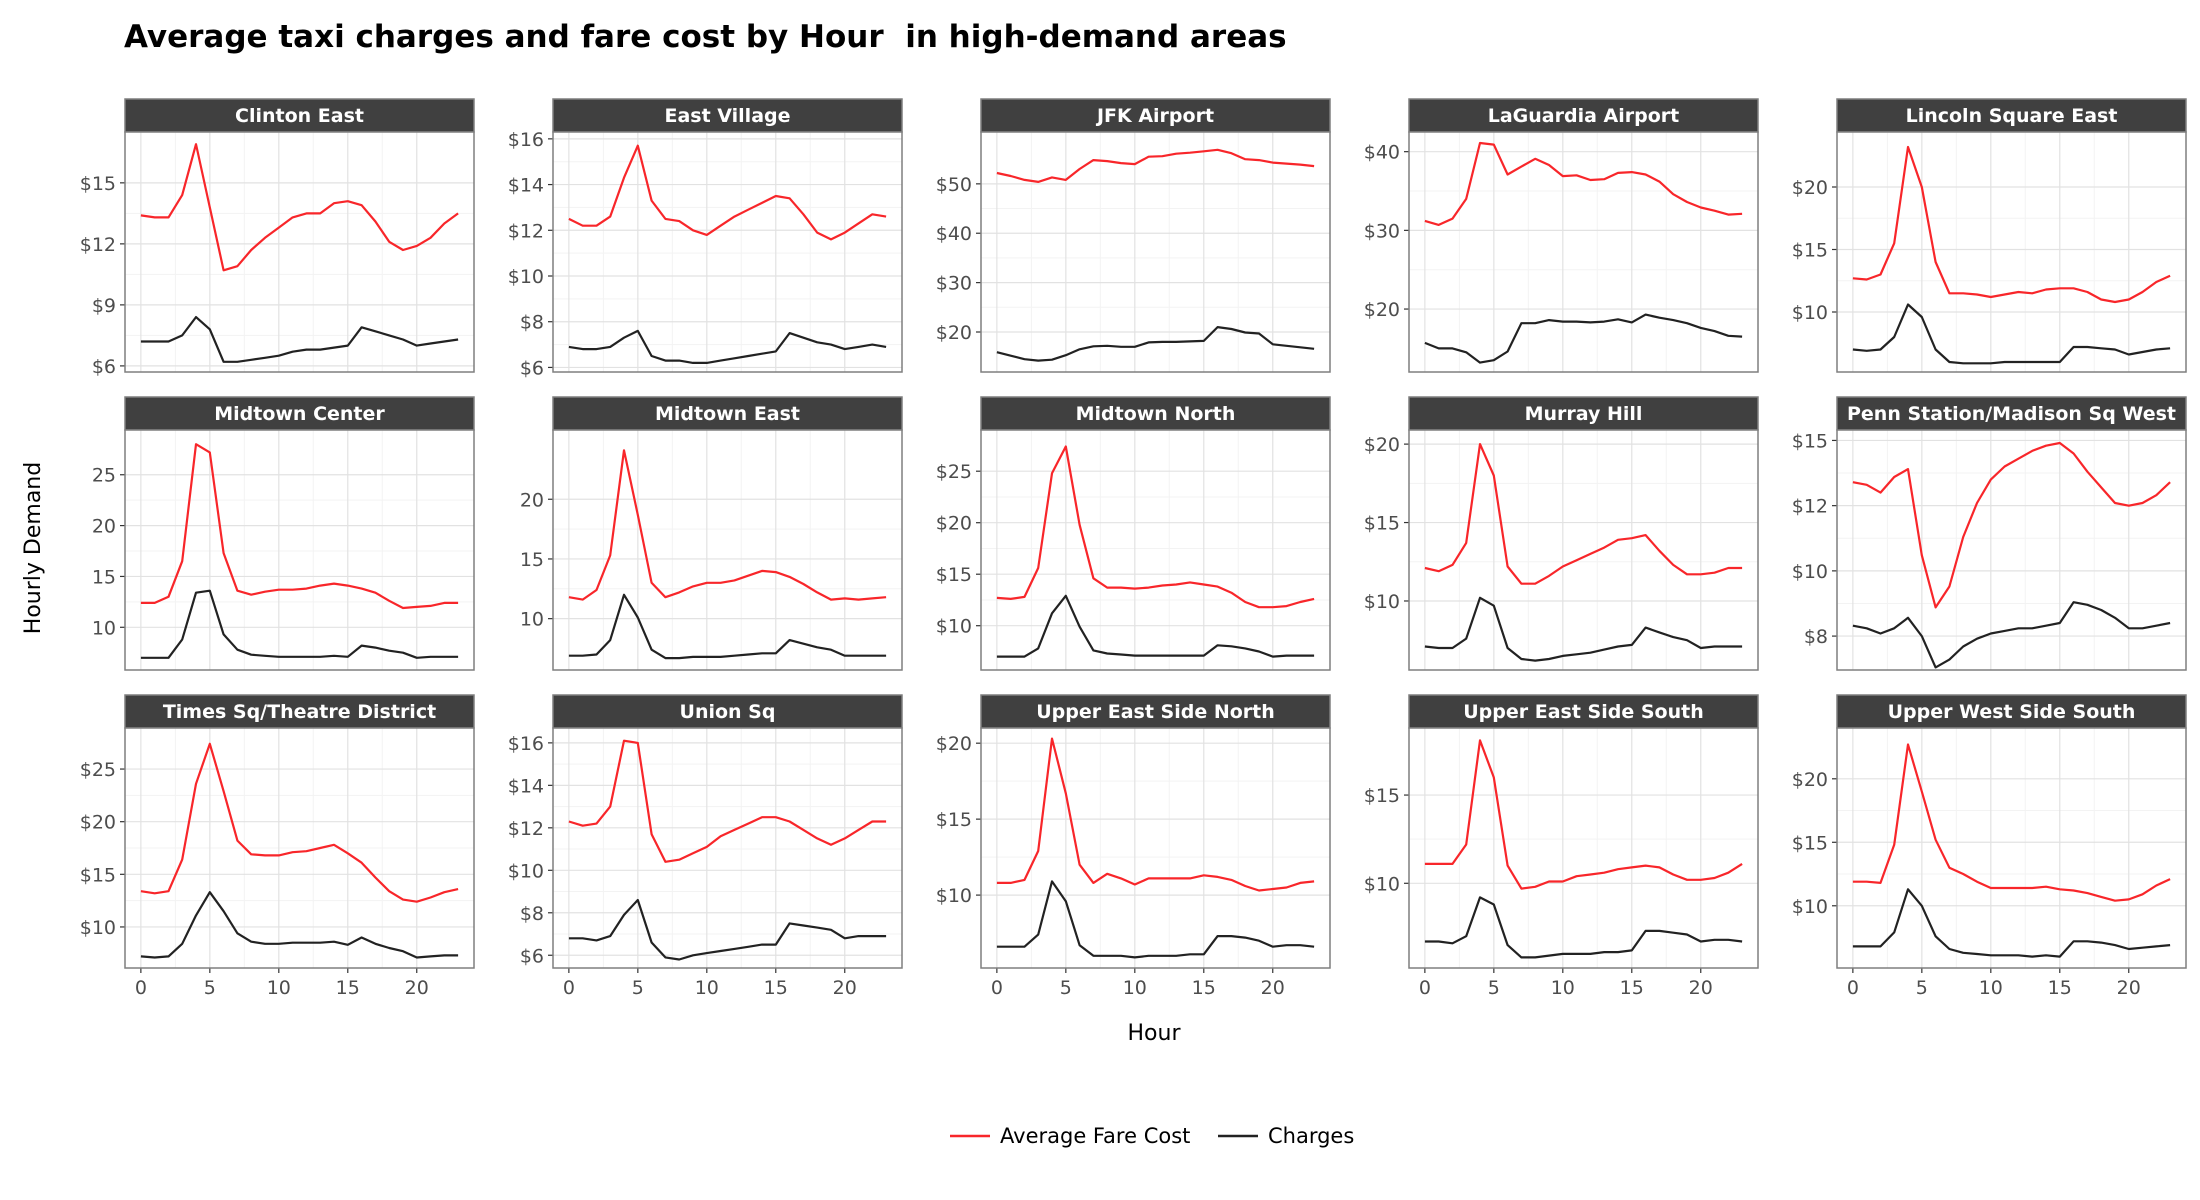 The height and width of the screenshot is (1200, 2200). Describe the element at coordinates (33, 548) in the screenshot. I see `y-axis-title: Hourly Demand` at that location.